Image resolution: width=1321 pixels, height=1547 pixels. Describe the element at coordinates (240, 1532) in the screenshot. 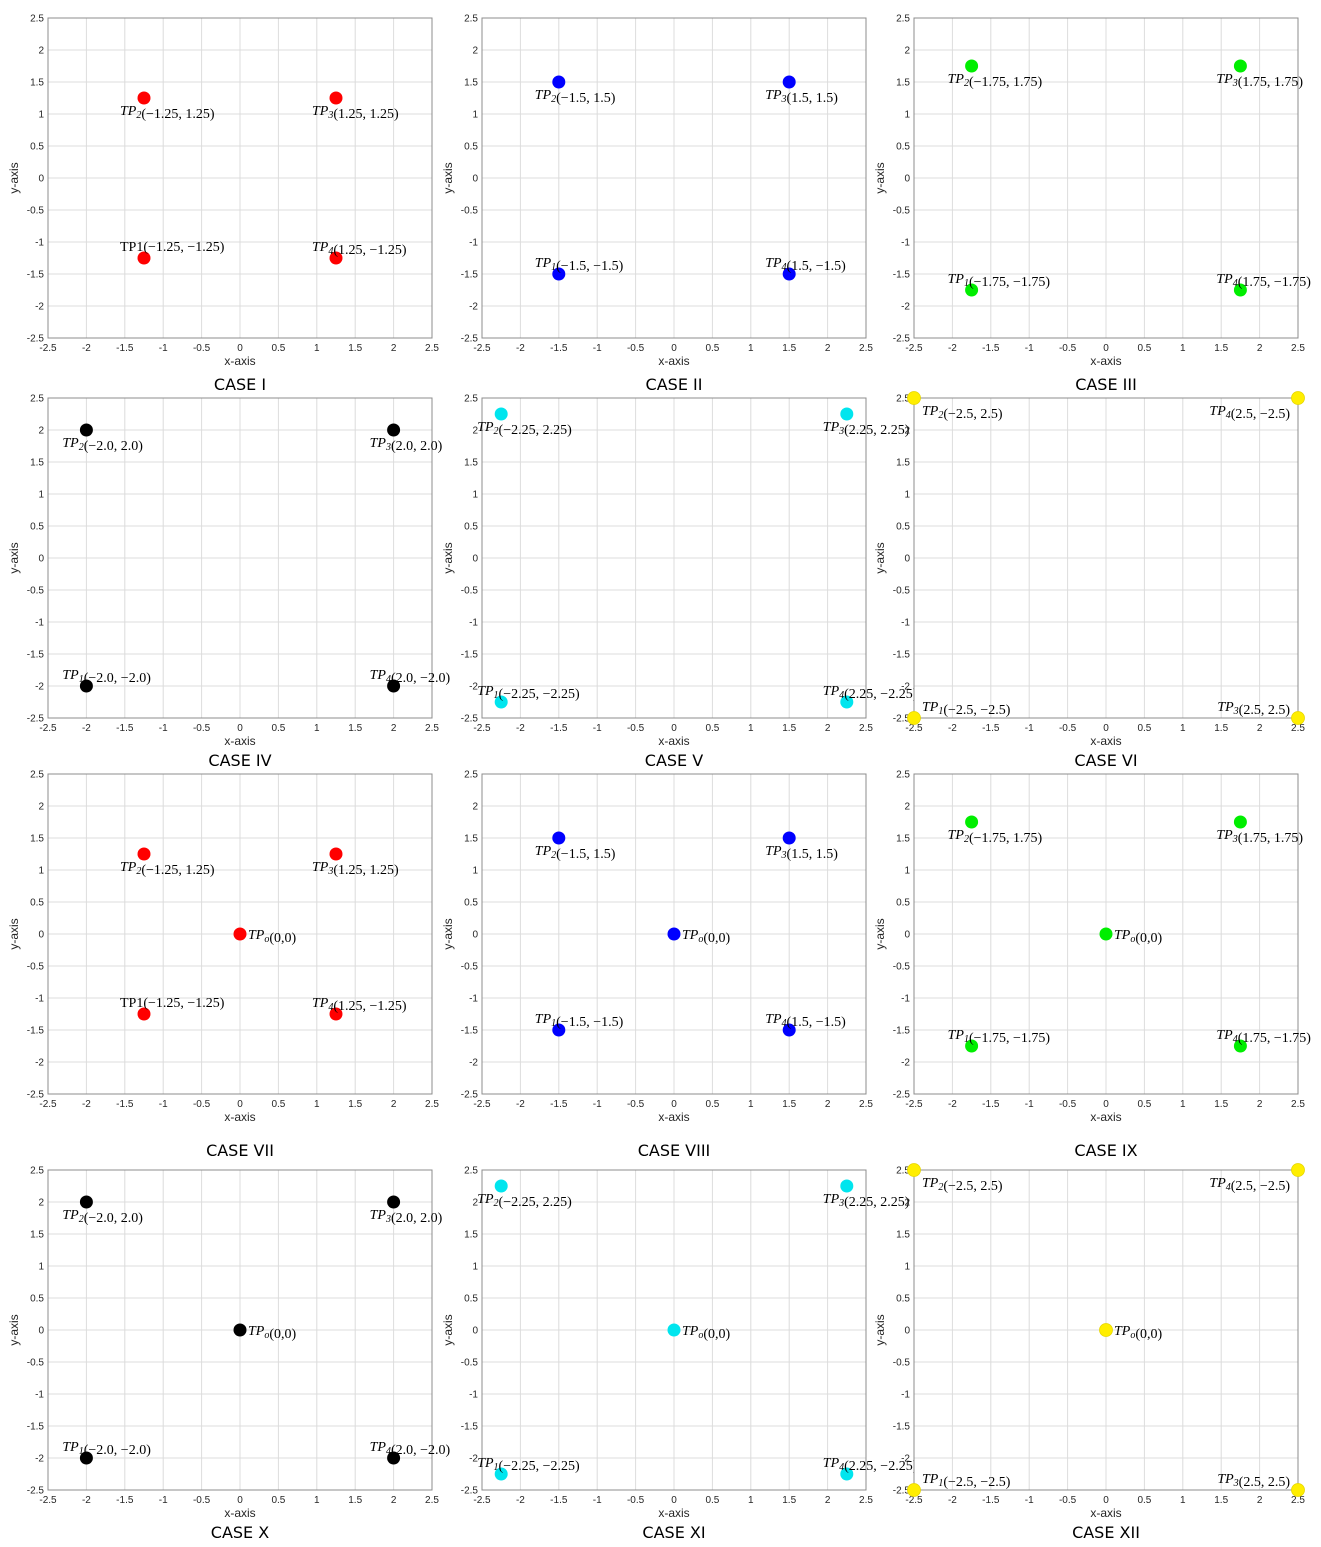

I see `case-caption: CASE X` at that location.